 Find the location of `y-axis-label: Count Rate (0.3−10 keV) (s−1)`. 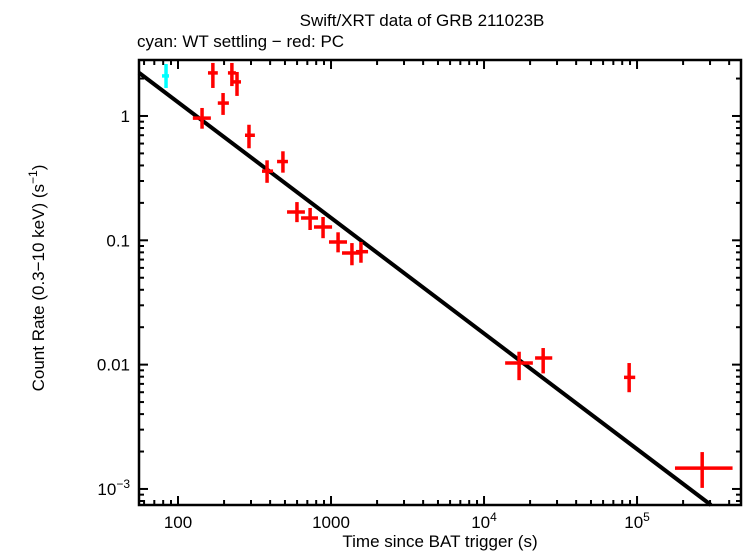

y-axis-label: Count Rate (0.3−10 keV) (s−1) is located at coordinates (37, 278).